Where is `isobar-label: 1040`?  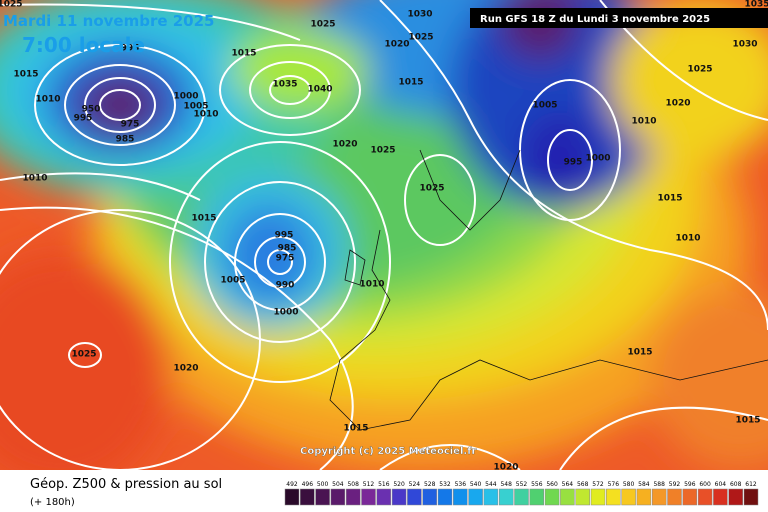
isobar-label: 1040 is located at coordinates (319, 90).